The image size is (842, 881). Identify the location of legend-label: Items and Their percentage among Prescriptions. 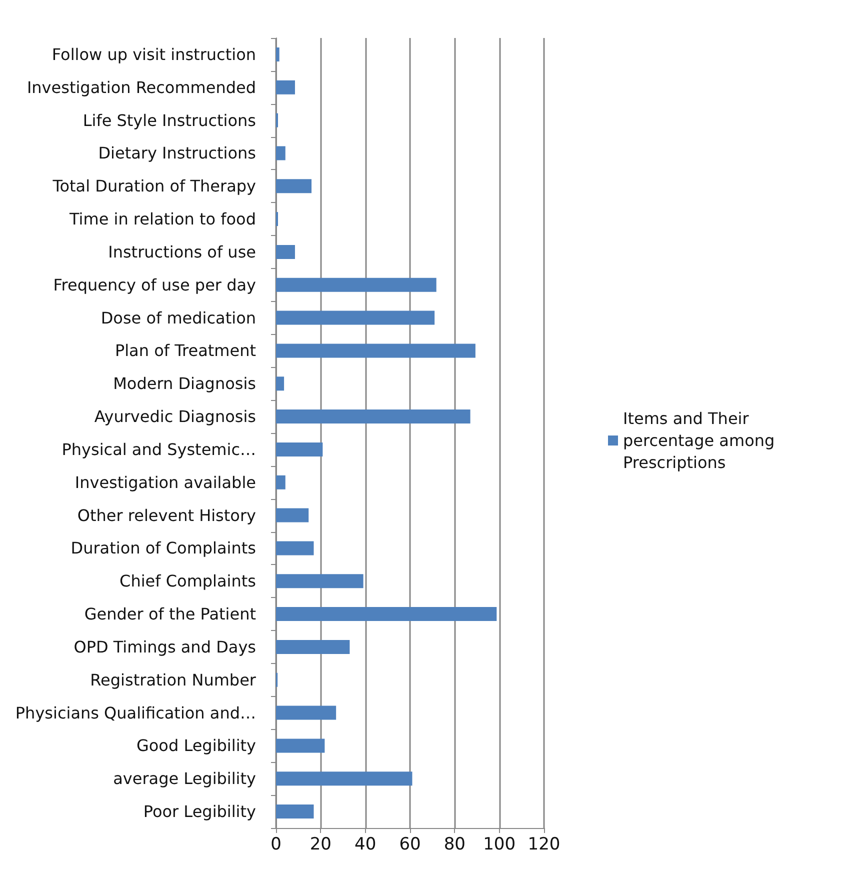
(701, 440).